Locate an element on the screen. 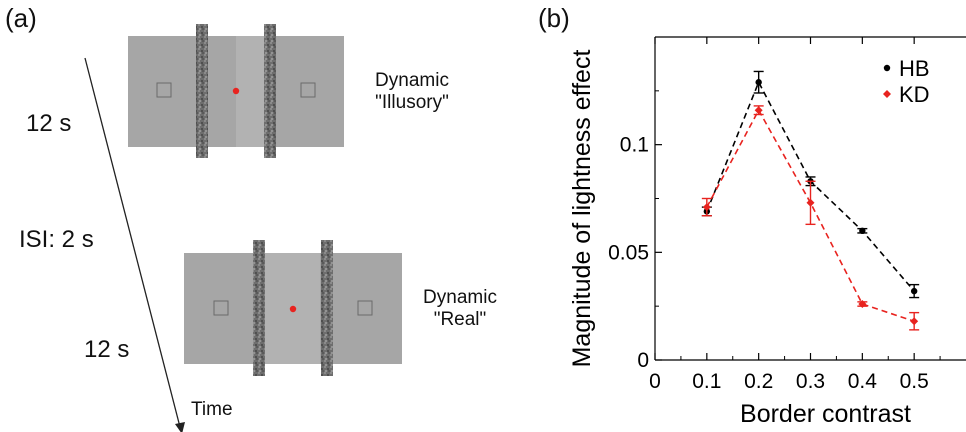  y-axis-label: Magnitude of lightness effect is located at coordinates (582, 209).